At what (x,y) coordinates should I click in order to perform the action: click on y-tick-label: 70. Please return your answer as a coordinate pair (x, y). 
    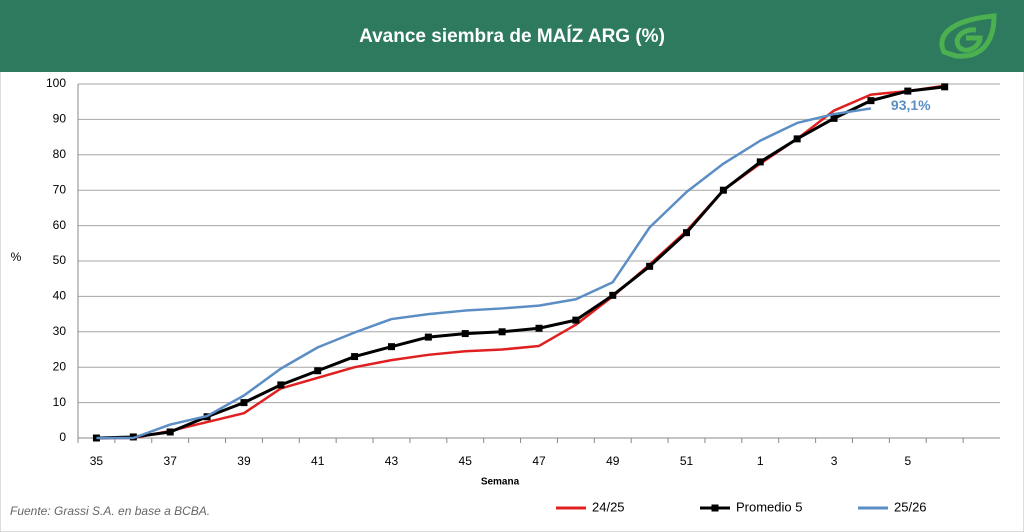
    Looking at the image, I should click on (60, 189).